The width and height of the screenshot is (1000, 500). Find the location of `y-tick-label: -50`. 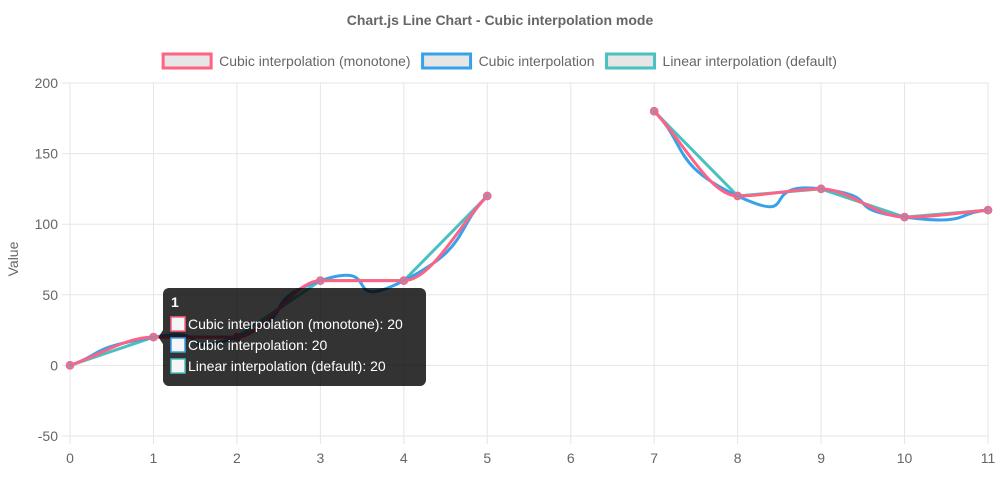

y-tick-label: -50 is located at coordinates (48, 436).